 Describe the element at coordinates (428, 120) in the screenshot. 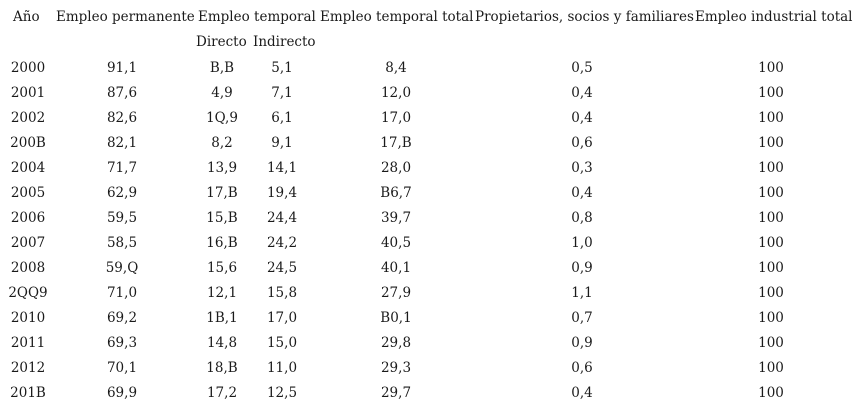

I see `table-row: 2002 82,6 1Q,9 6,1 17,0 0,4 100` at that location.